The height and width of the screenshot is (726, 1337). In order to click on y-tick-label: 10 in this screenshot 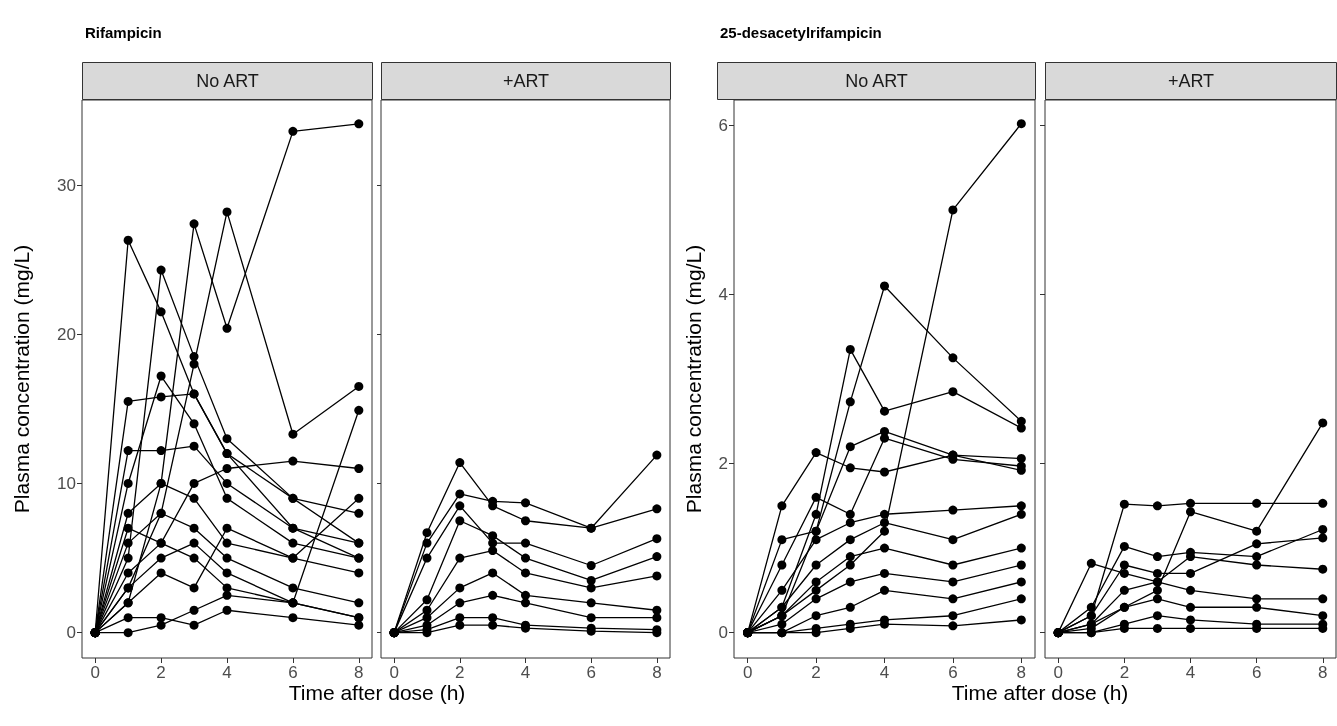, I will do `click(66, 483)`.